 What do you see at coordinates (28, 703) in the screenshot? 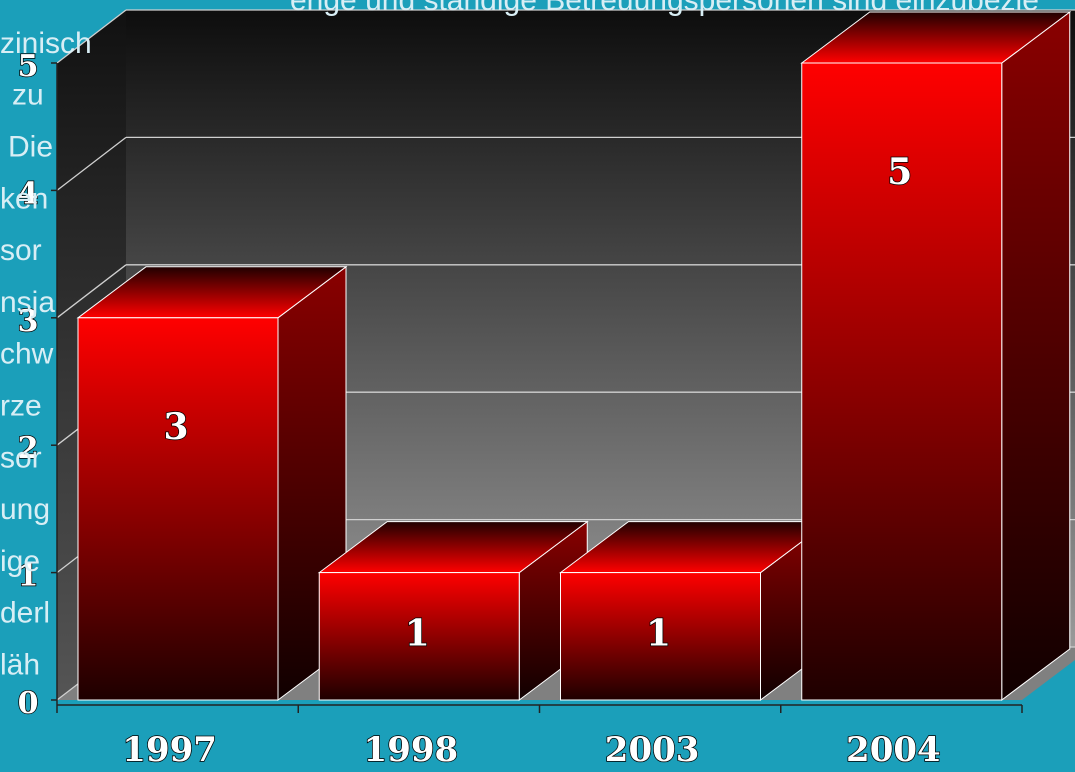
I see `y-tick-label: 0` at bounding box center [28, 703].